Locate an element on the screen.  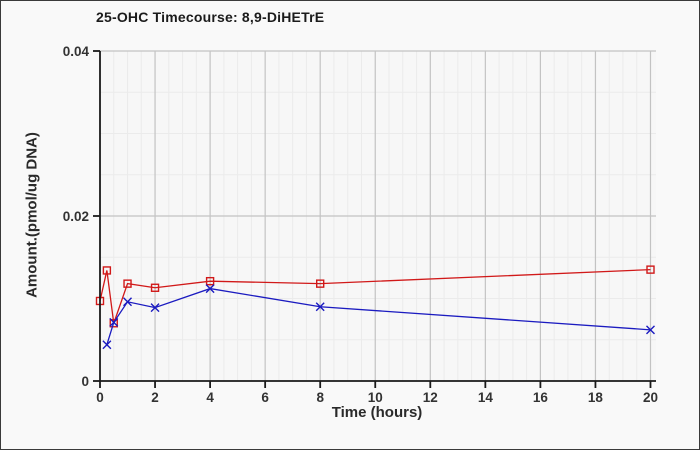
x-tick-label: 0 is located at coordinates (100, 397).